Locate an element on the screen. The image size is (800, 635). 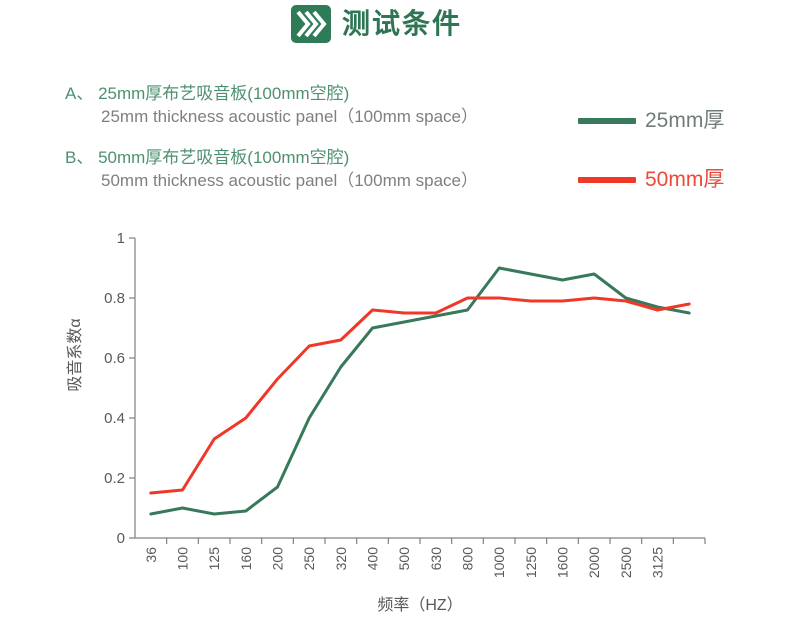
condition-b-cn-text: 50mm厚布艺吸音板(100mm空腔) is located at coordinates (224, 157).